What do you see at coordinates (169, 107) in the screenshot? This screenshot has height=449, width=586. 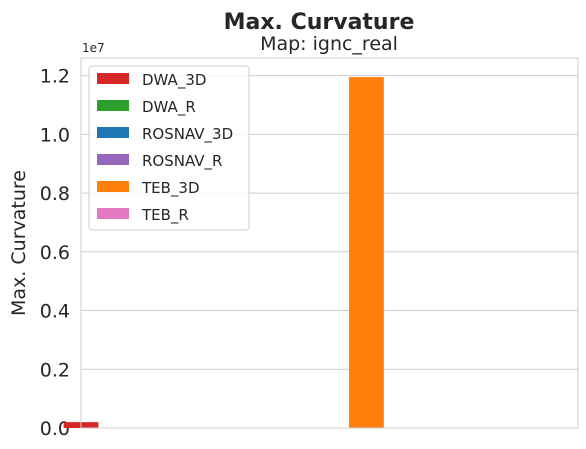 I see `legend-label: DWA_R` at bounding box center [169, 107].